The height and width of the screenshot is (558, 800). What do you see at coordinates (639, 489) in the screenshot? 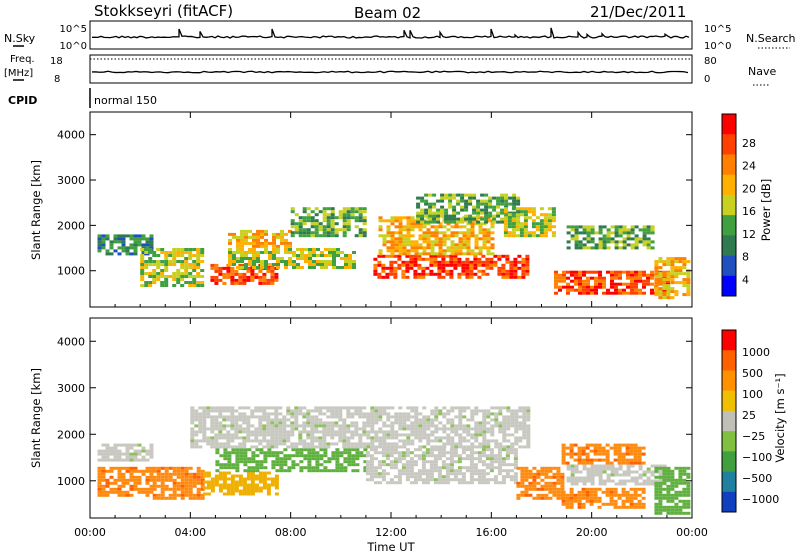
I see `velocity-cell-1993` at bounding box center [639, 489].